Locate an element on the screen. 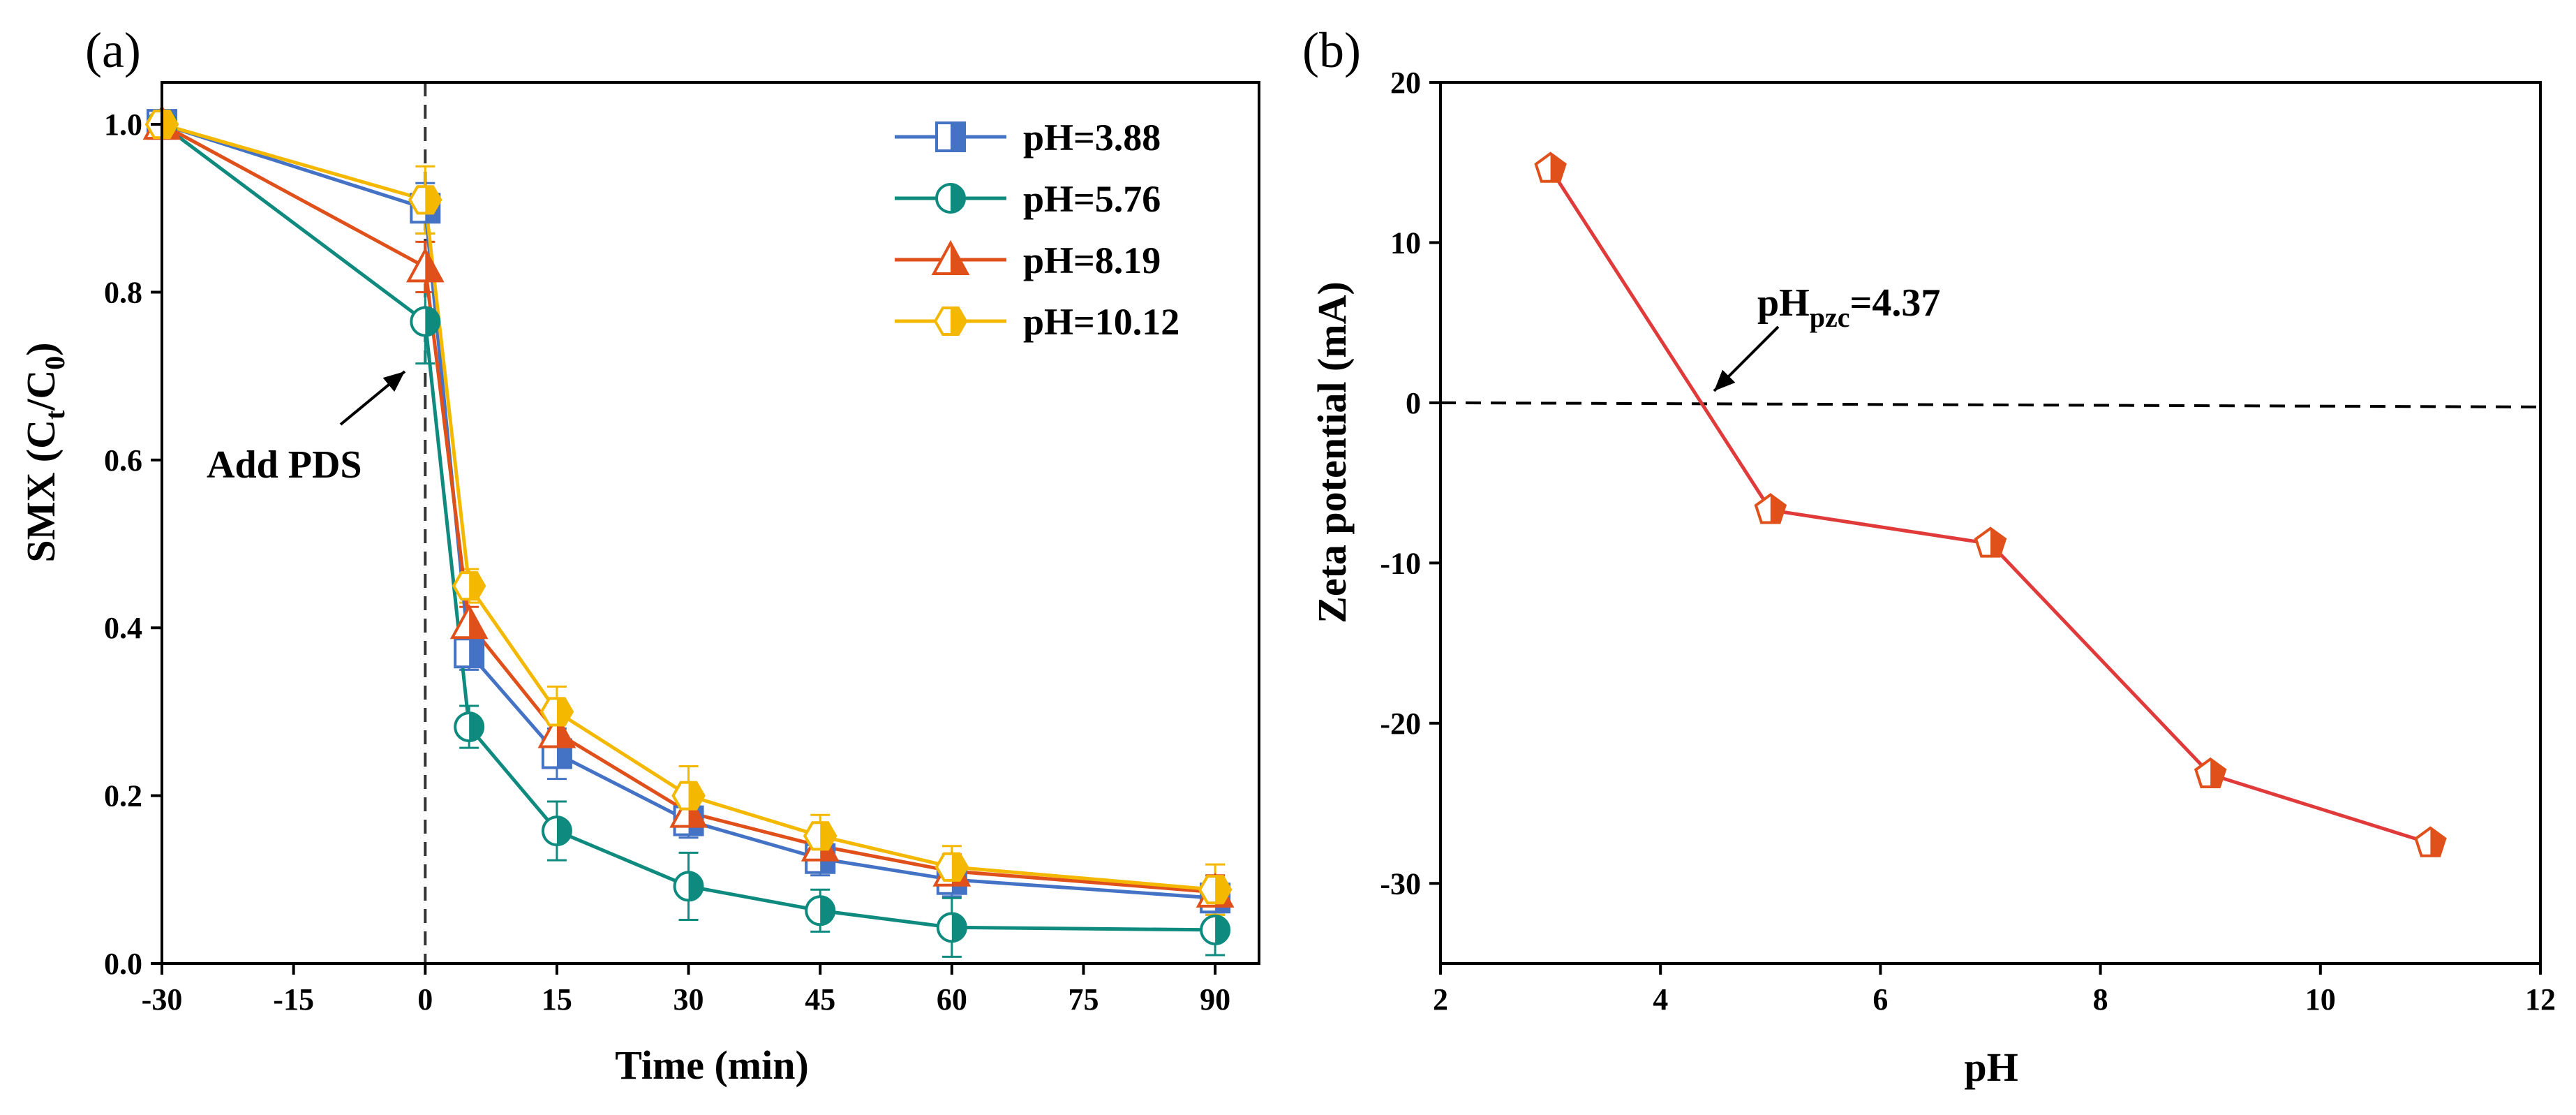 This screenshot has width=2576, height=1115. y-tick-label: 0.0 is located at coordinates (123, 964).